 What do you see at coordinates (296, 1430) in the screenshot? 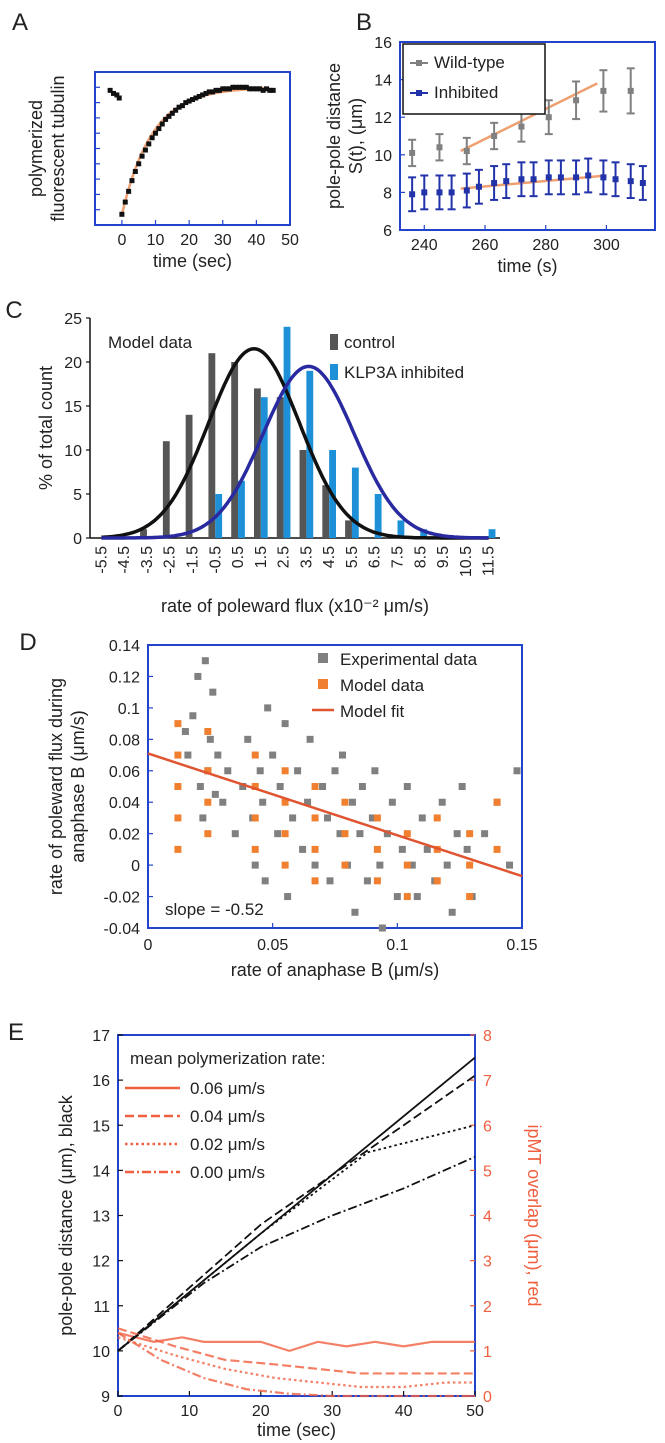
I see `x-axis-title: time (sec)` at bounding box center [296, 1430].